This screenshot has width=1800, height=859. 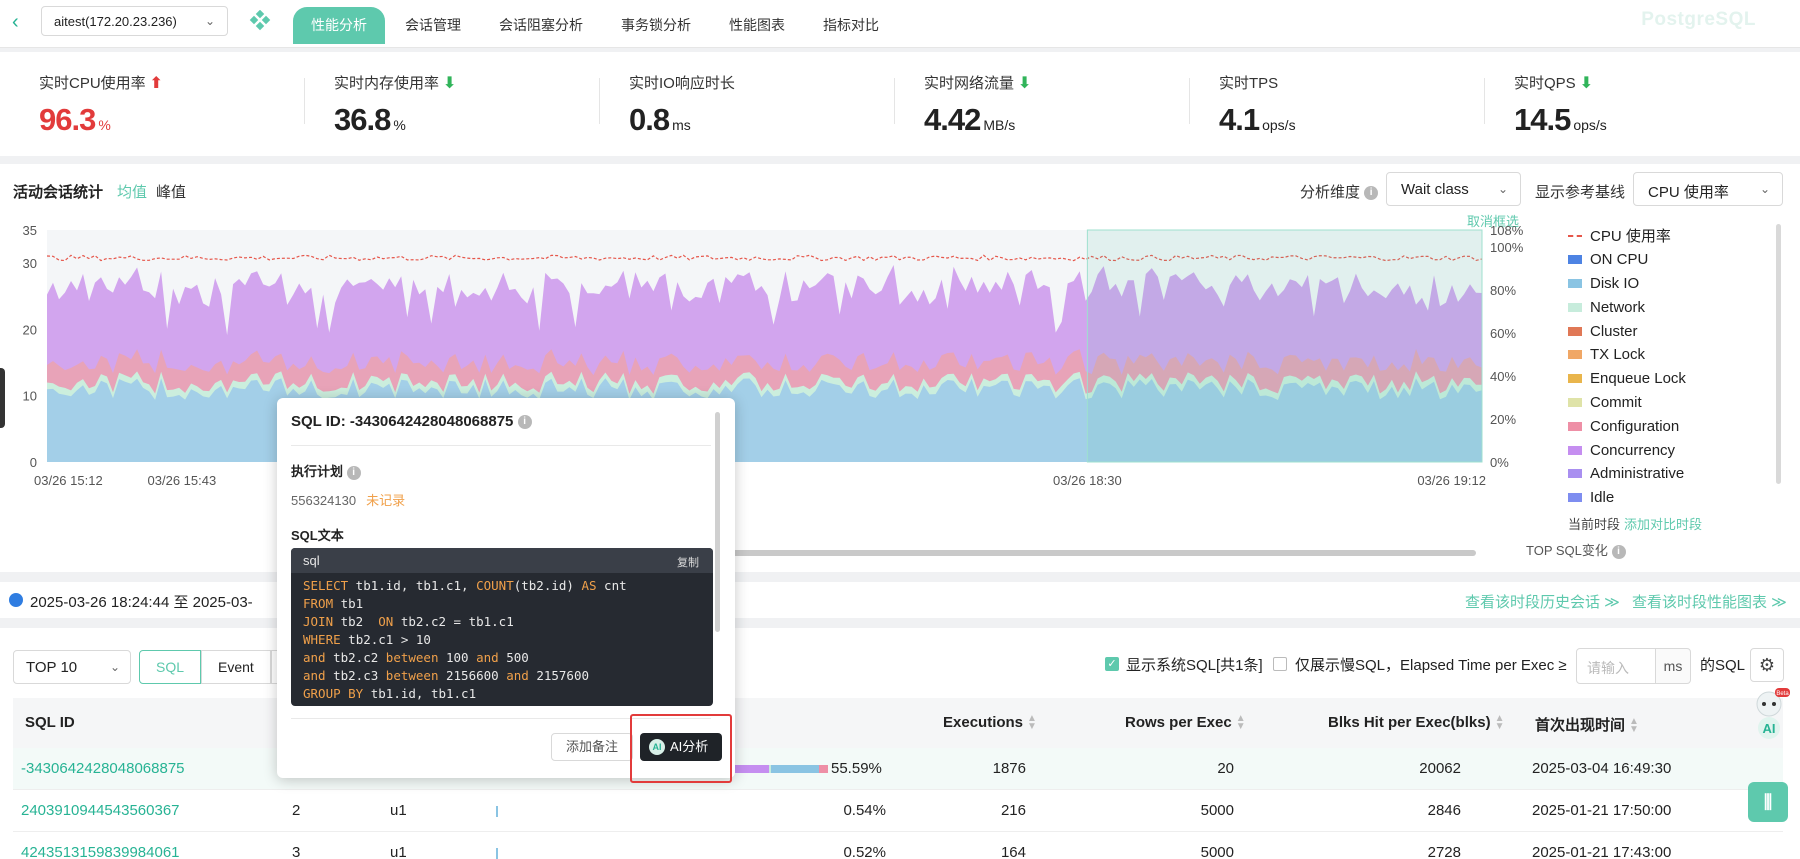 What do you see at coordinates (67, 119) in the screenshot?
I see `metric-value: 96.3` at bounding box center [67, 119].